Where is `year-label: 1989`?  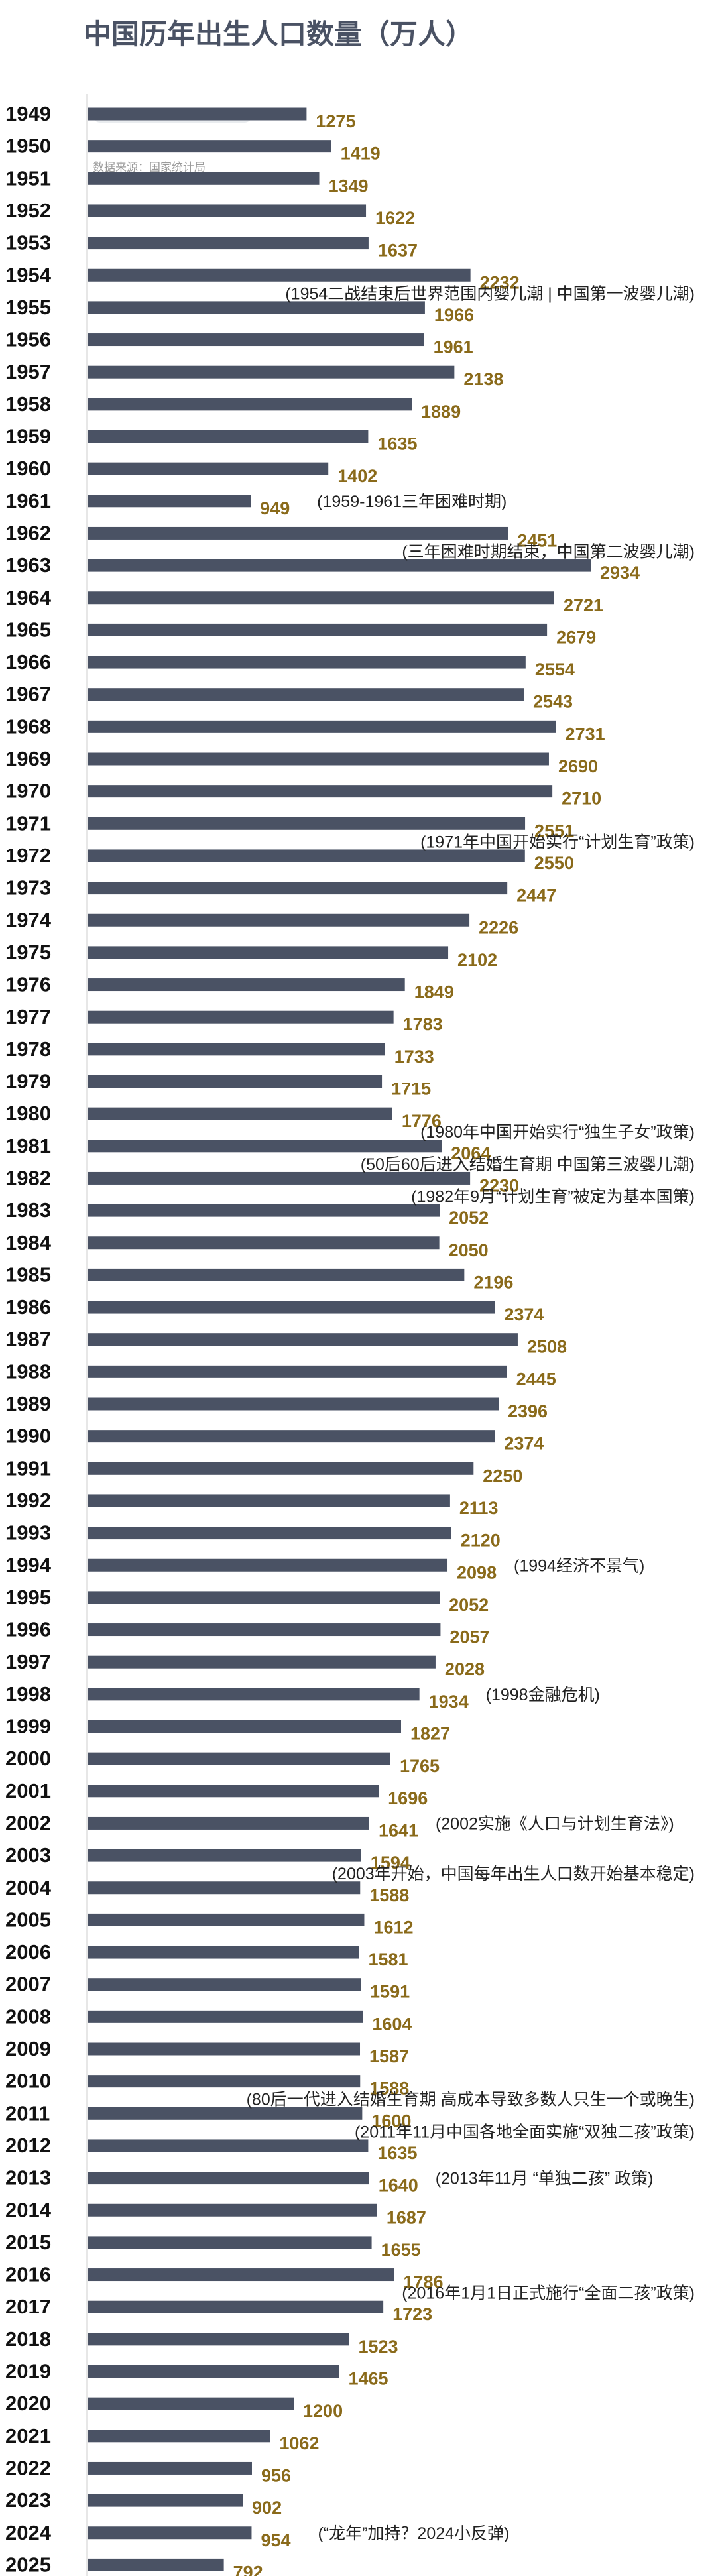
year-label: 1989 is located at coordinates (28, 1404).